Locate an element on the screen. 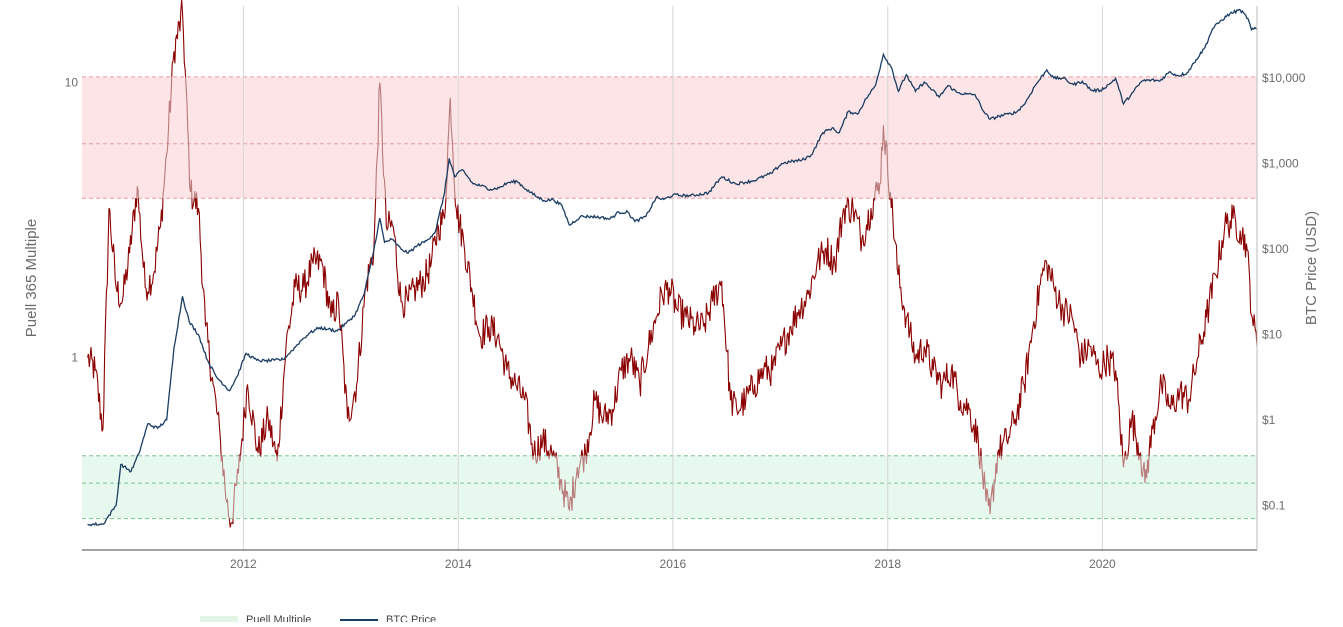 This screenshot has width=1343, height=627. y-right-tick-label: $10,000 is located at coordinates (1284, 78).